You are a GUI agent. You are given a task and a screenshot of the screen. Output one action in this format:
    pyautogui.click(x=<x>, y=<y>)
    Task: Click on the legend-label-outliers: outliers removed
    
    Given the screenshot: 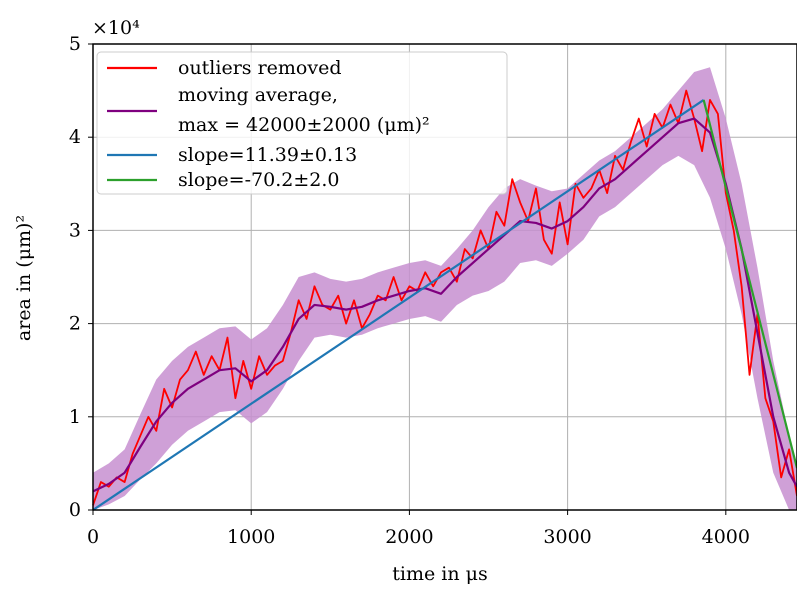 What is the action you would take?
    pyautogui.click(x=260, y=68)
    